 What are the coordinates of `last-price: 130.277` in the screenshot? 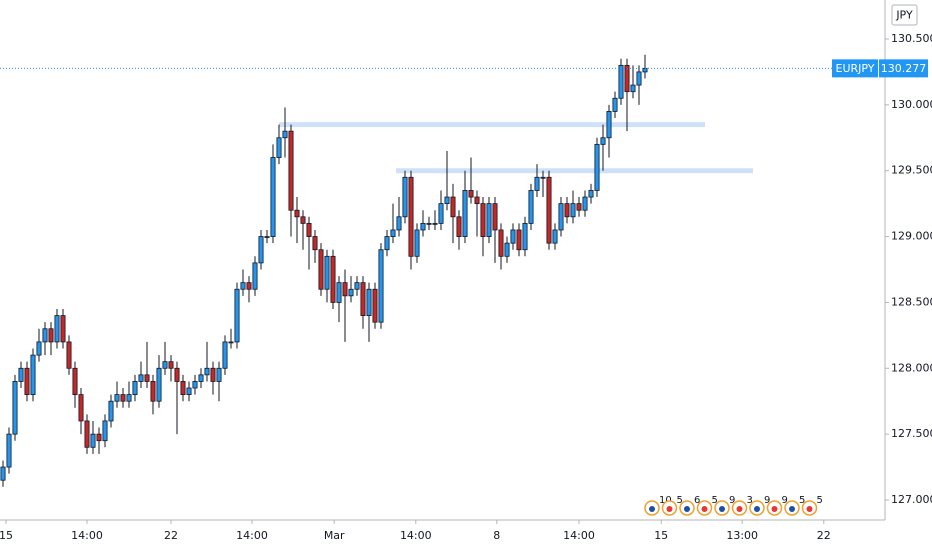 It's located at (904, 68).